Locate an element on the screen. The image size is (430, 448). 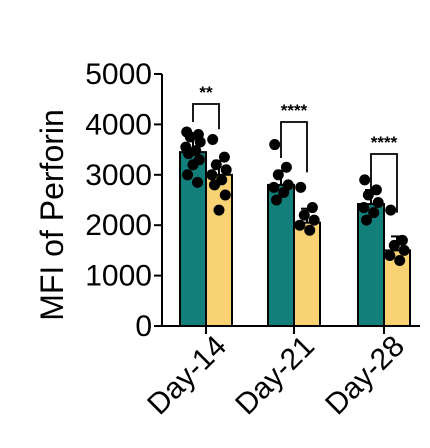
y-tick-label: 2000 is located at coordinates (118, 225).